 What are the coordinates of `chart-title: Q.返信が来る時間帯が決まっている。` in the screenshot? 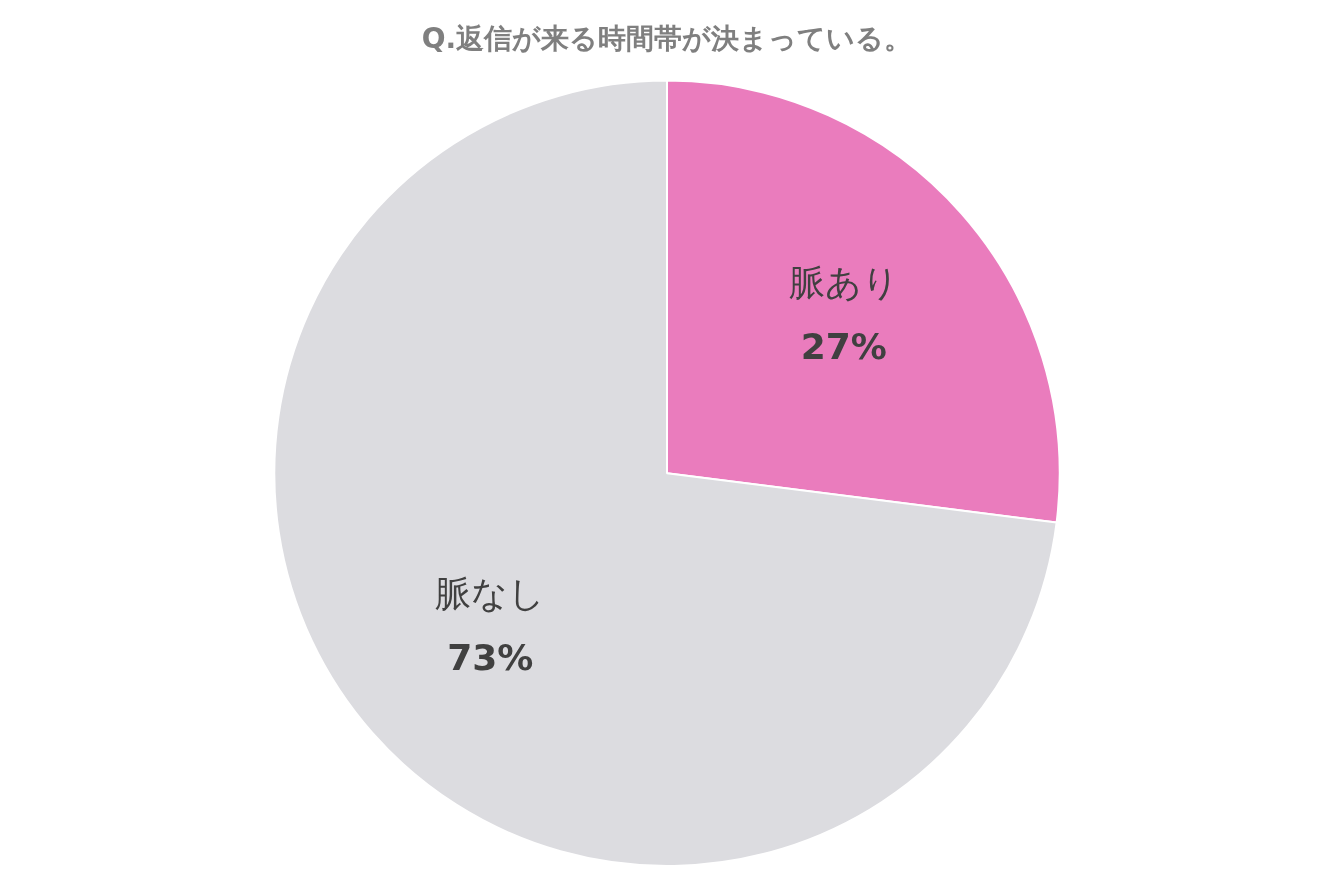 It's located at (667, 39).